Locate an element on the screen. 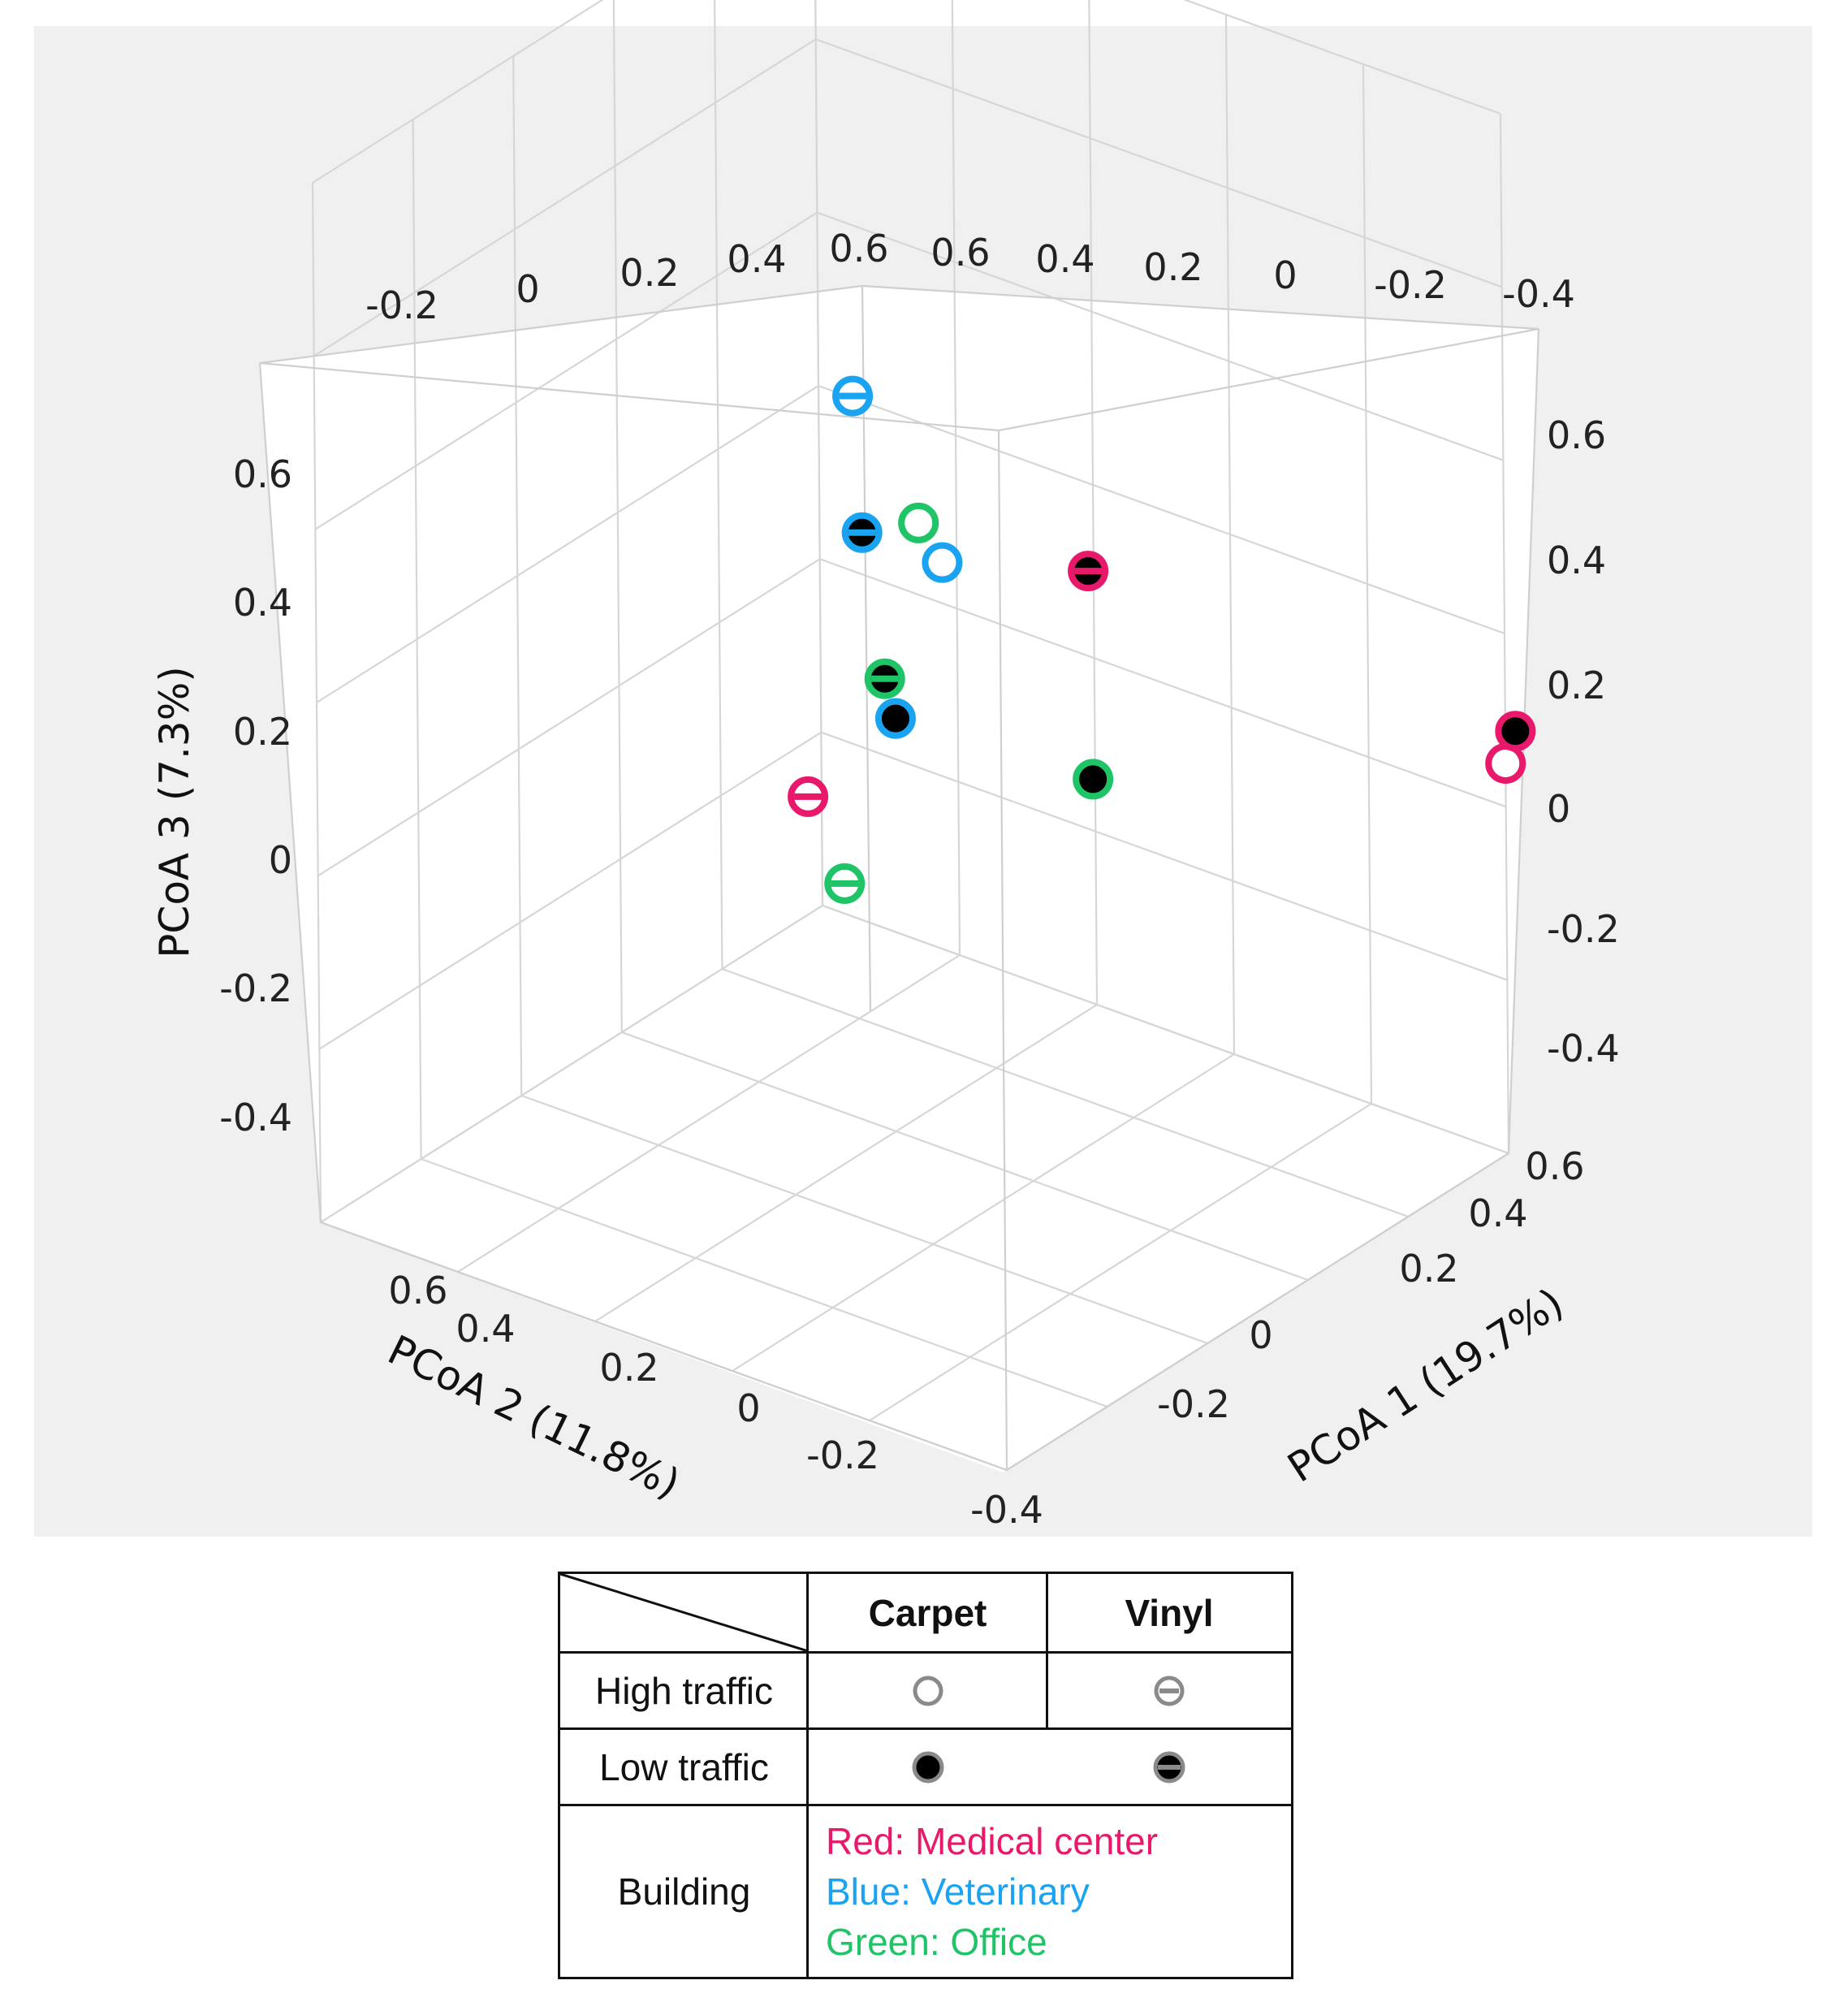 This screenshot has width=1848, height=1989. point-veterinary-carpet-high is located at coordinates (942, 562).